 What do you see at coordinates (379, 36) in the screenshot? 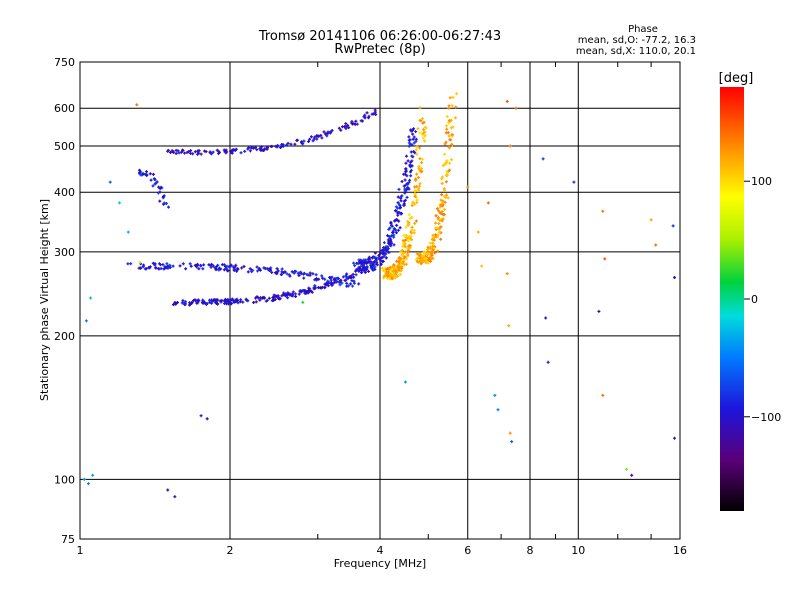
I see `chart-title: Tromsø 20141106 06:26:00-06:27:43` at bounding box center [379, 36].